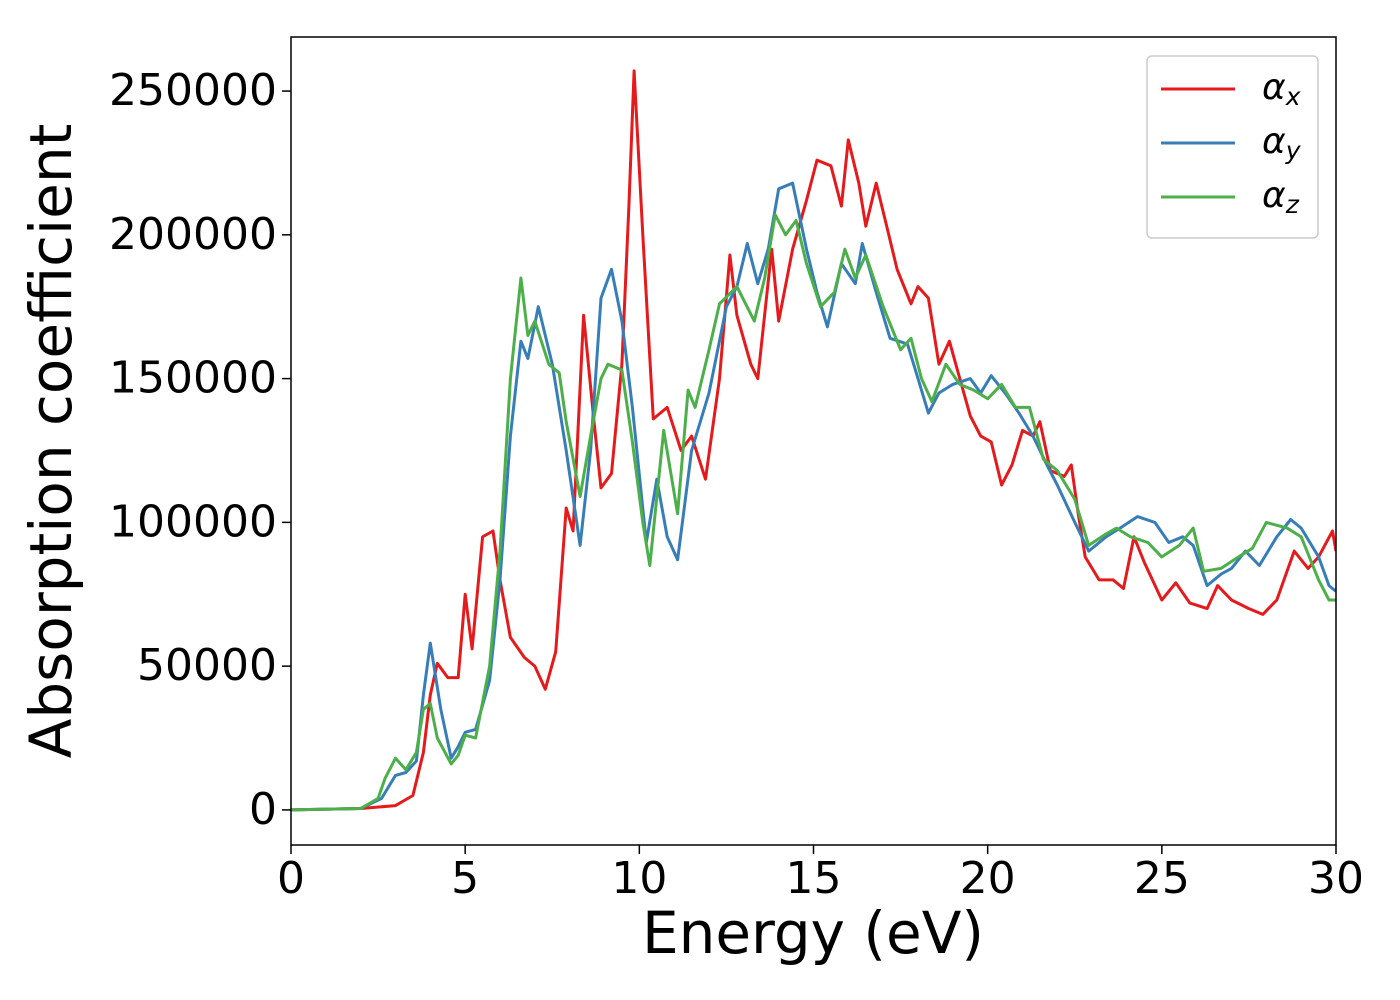  I want to click on x-tick-label: 0, so click(291, 878).